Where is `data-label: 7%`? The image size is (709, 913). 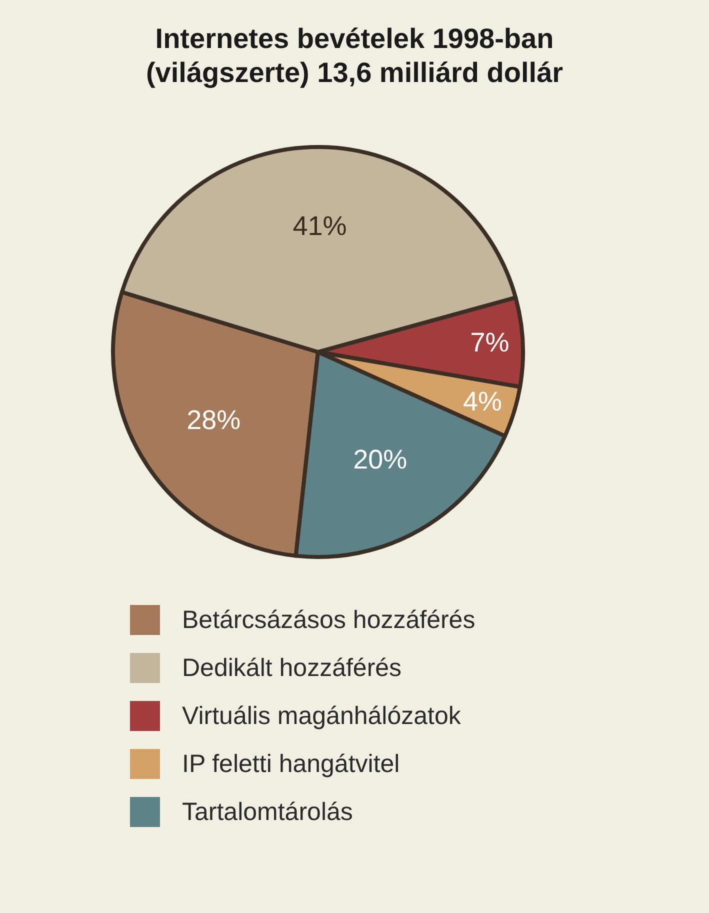
data-label: 7% is located at coordinates (490, 343).